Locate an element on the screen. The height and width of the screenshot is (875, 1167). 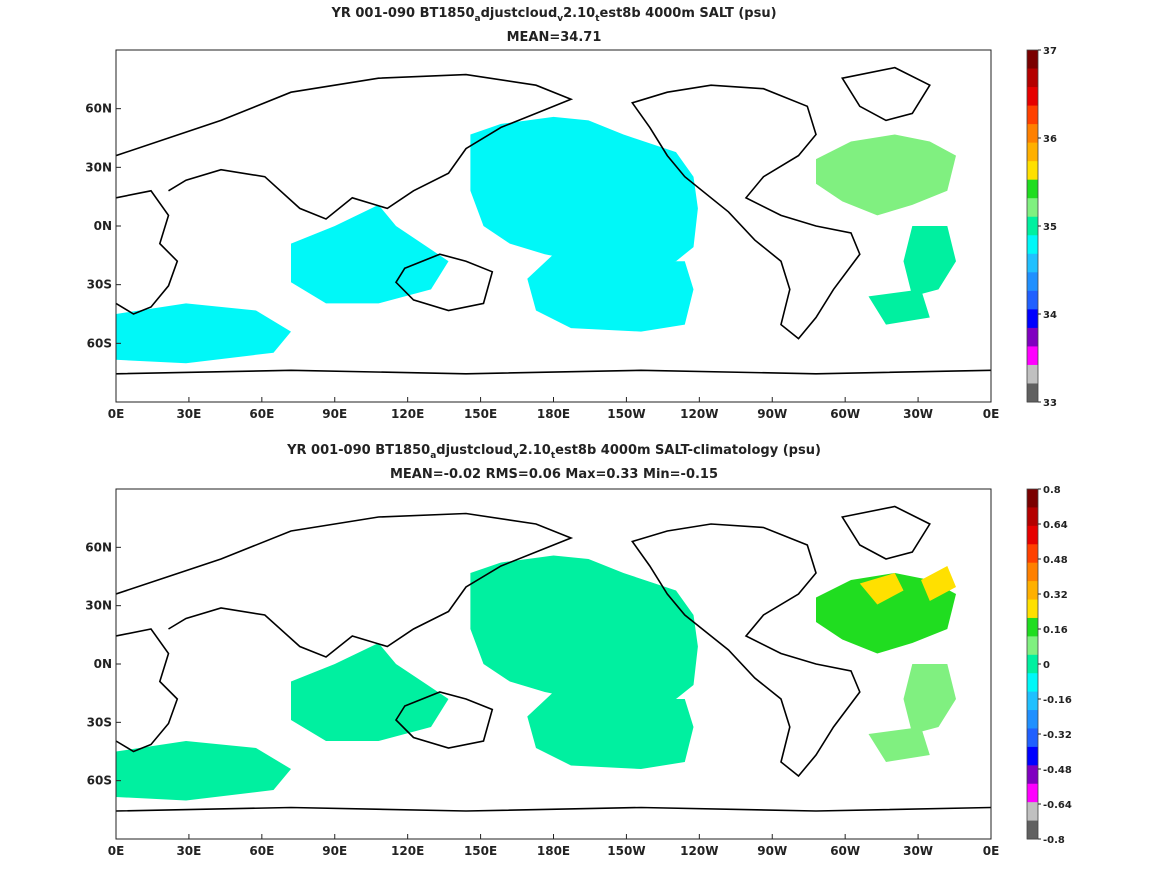
panel1-xtick-label: 90W is located at coordinates (772, 414).